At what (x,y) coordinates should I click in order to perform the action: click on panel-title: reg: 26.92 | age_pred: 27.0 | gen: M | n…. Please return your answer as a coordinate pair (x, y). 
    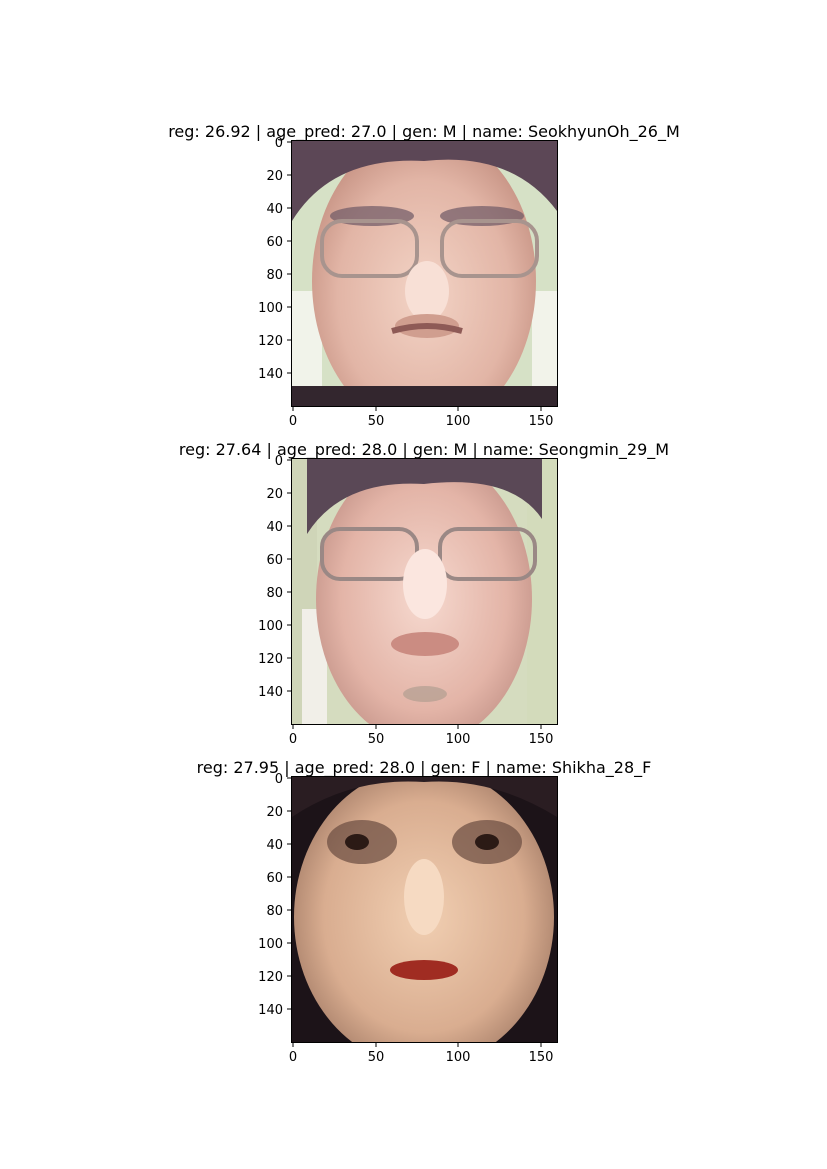
    Looking at the image, I should click on (424, 131).